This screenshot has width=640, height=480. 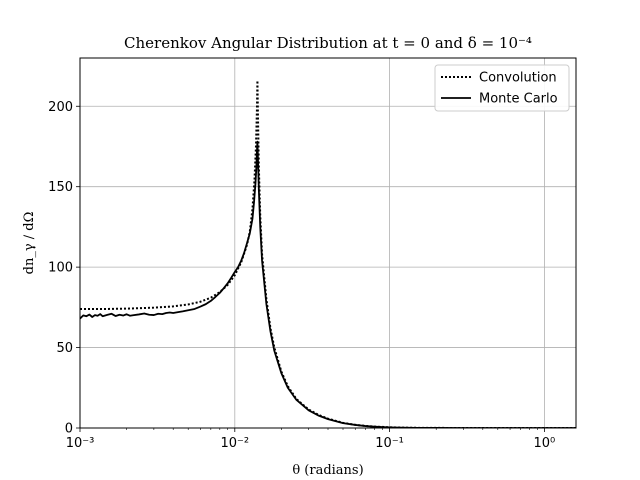 I want to click on legend-label: Monte Carlo, so click(x=518, y=99).